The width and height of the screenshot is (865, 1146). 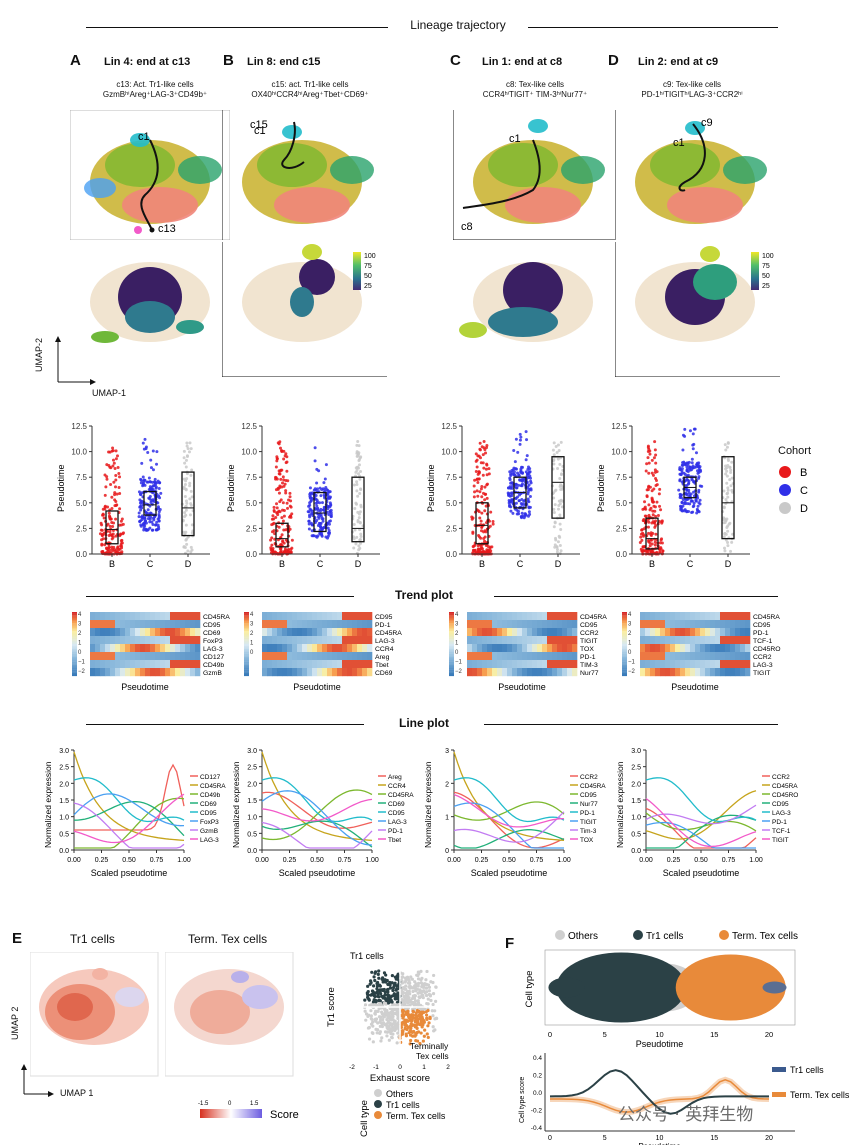 I want to click on scale-tick: 4, so click(x=630, y=615).